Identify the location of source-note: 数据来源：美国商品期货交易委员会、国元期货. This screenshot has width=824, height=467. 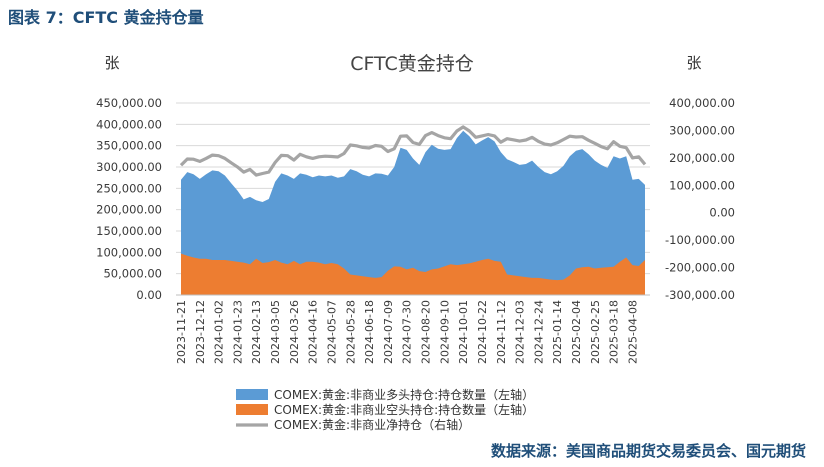
(648, 451).